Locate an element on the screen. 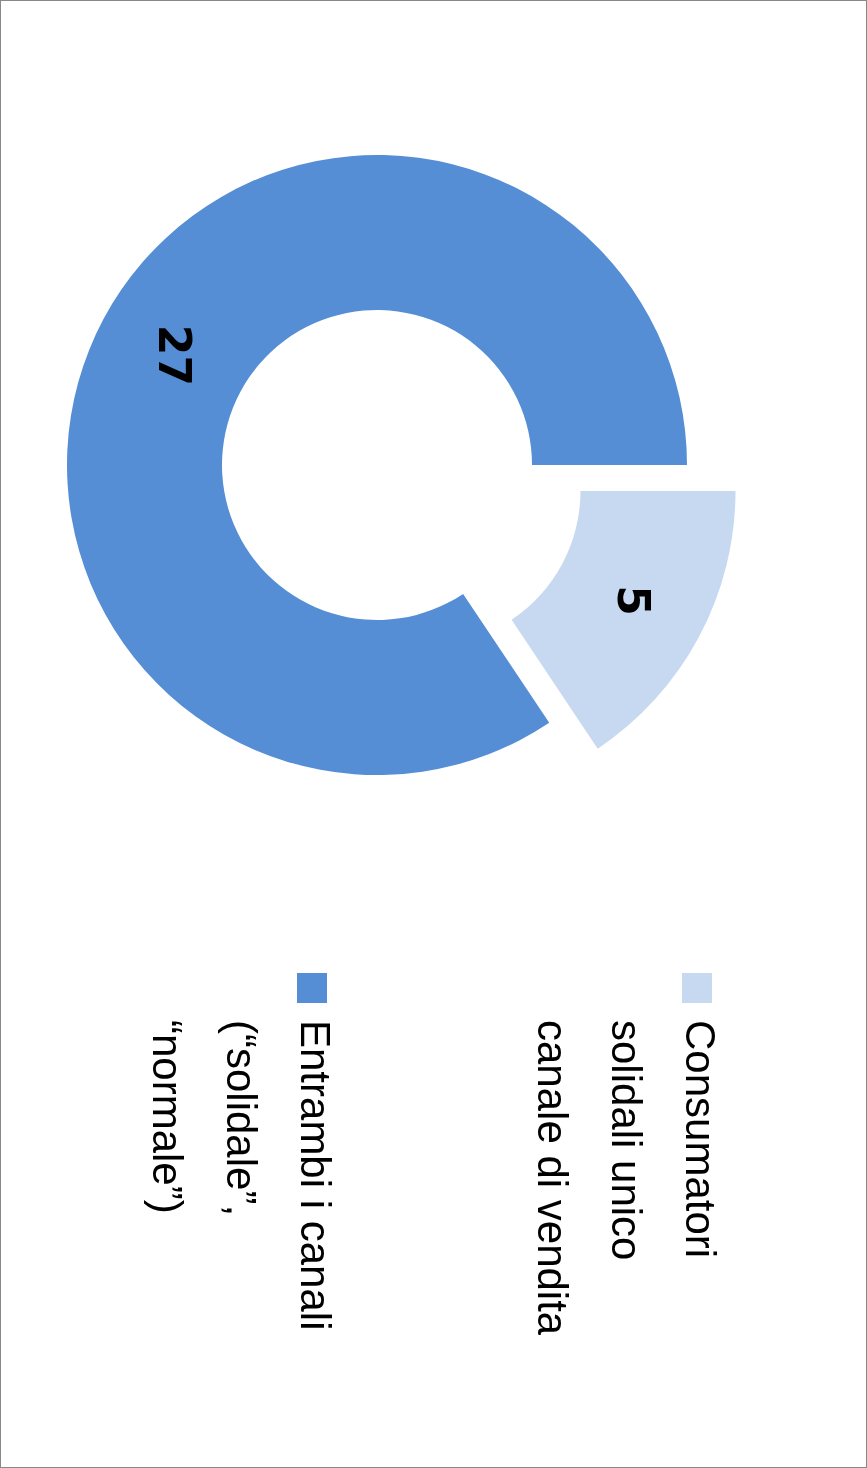 The image size is (867, 1468). legend-label: Consumatori solidali unico canale di vendita is located at coordinates (626, 1178).